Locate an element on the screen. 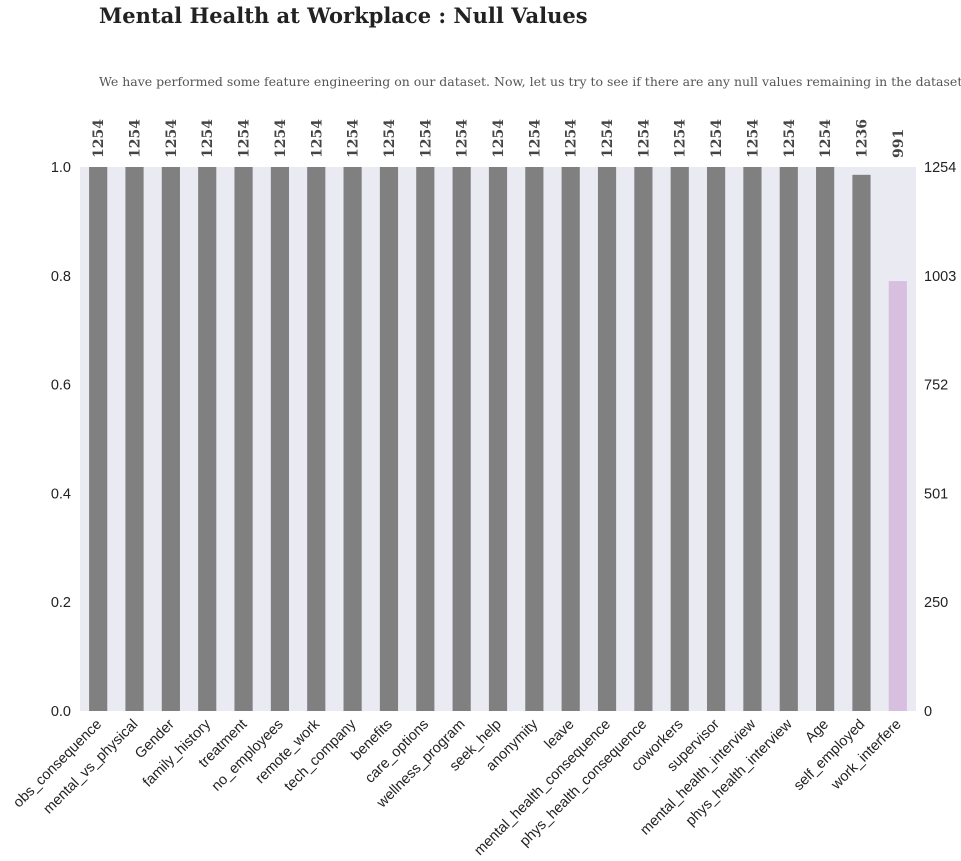 Image resolution: width=961 pixels, height=861 pixels. count-label-anonymity: 1254 is located at coordinates (535, 138).